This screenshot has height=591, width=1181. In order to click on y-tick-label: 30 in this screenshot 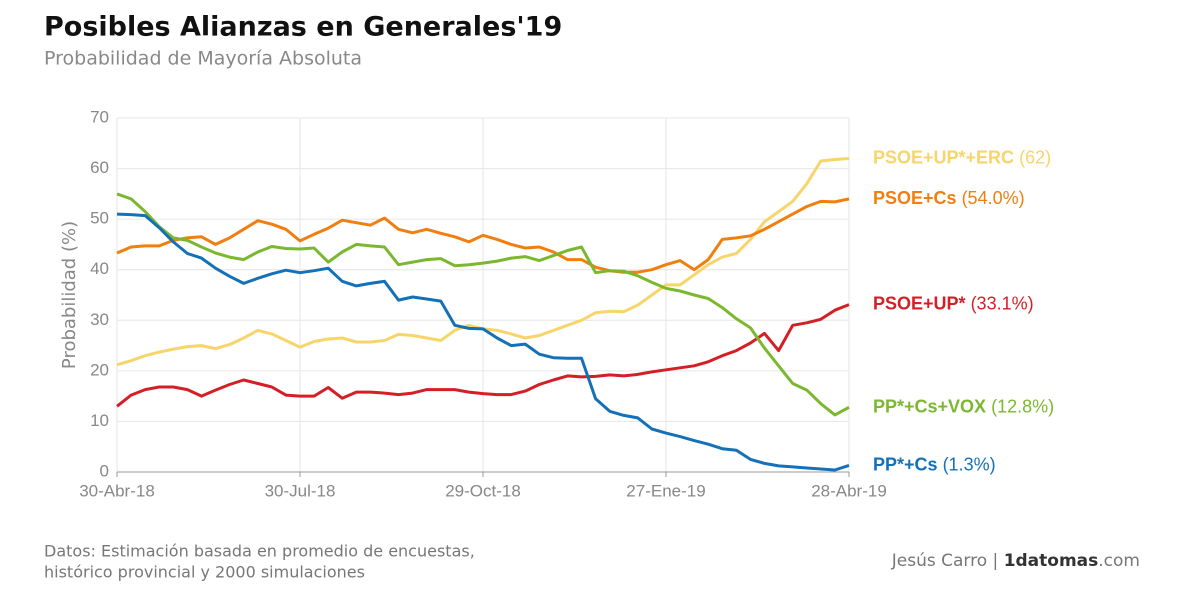, I will do `click(99, 319)`.